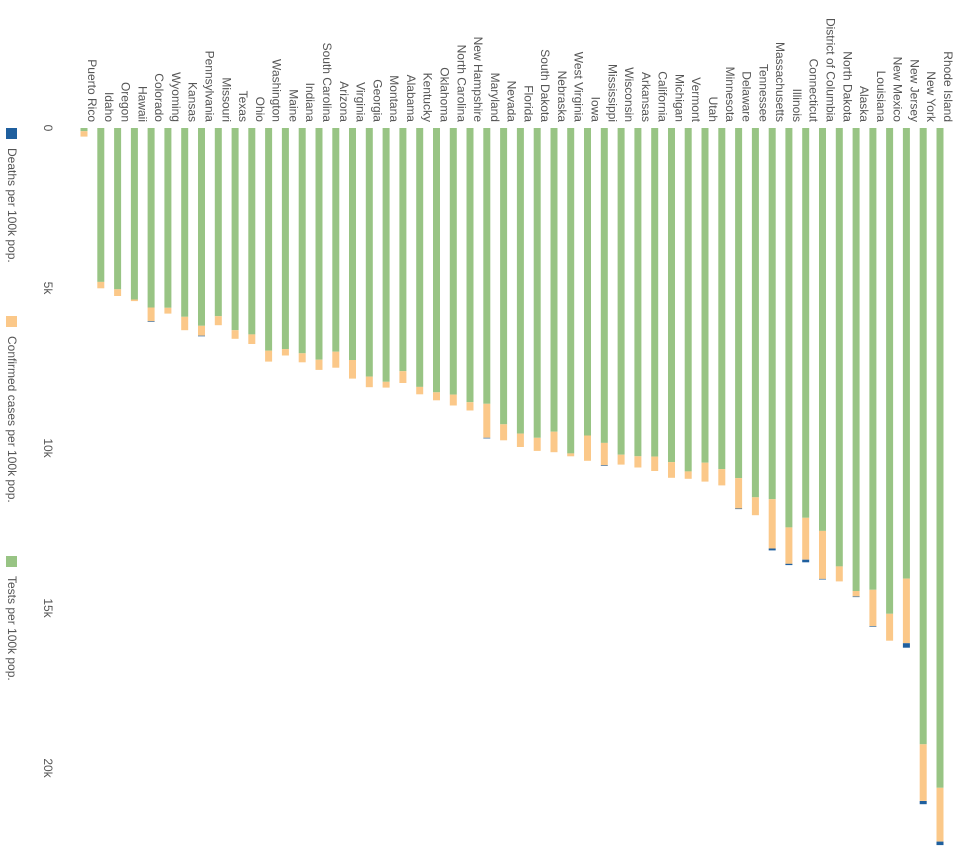  Describe the element at coordinates (814, 91) in the screenshot. I see `category-label: Connecticut` at that location.